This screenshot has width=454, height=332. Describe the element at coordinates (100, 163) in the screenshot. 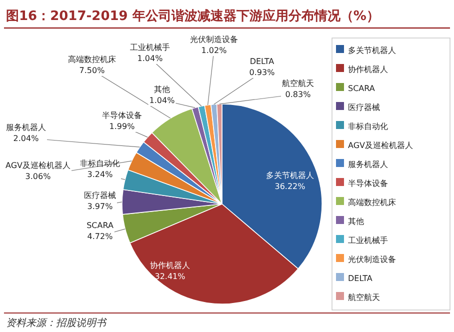

I see `slice-label: 非标自动化` at that location.